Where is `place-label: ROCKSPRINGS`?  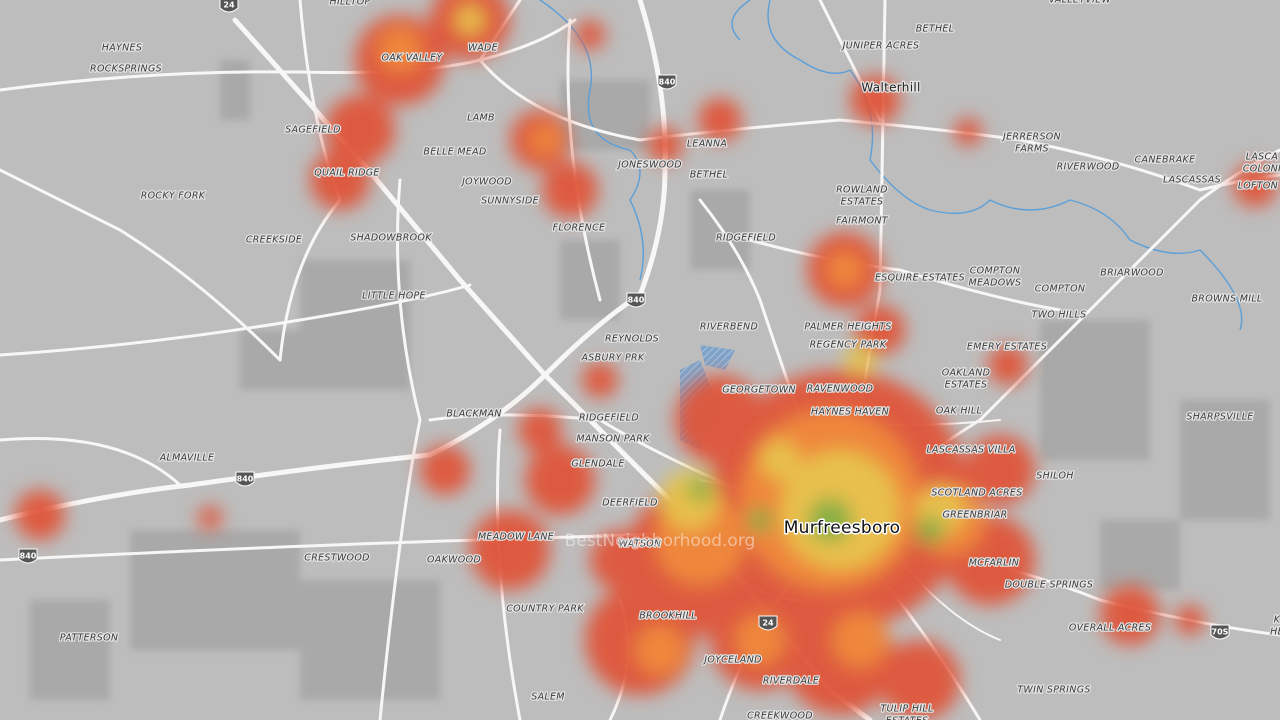
place-label: ROCKSPRINGS is located at coordinates (126, 69).